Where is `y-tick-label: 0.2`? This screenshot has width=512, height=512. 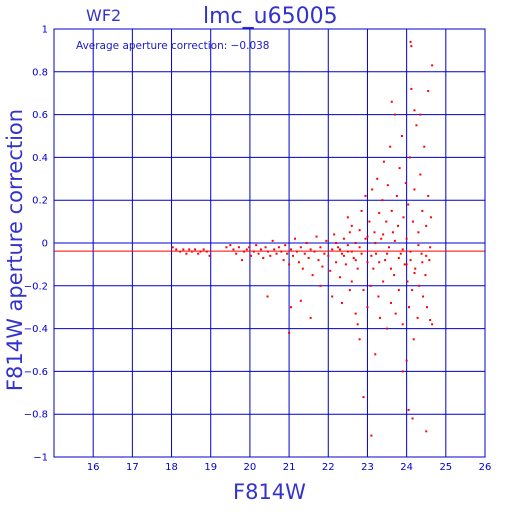 y-tick-label: 0.2 is located at coordinates (40, 201).